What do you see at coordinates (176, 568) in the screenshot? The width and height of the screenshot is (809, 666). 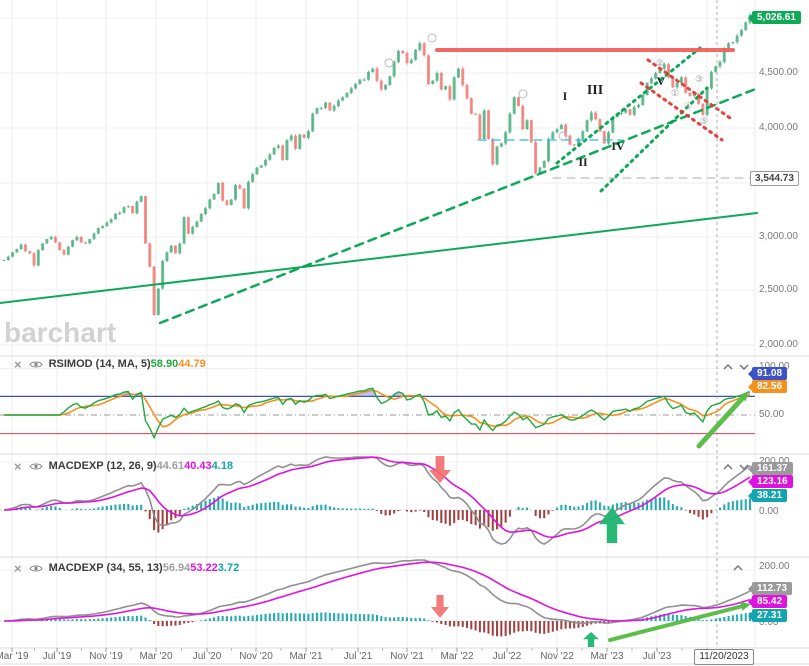 I see `macd2-value: 56.94` at bounding box center [176, 568].